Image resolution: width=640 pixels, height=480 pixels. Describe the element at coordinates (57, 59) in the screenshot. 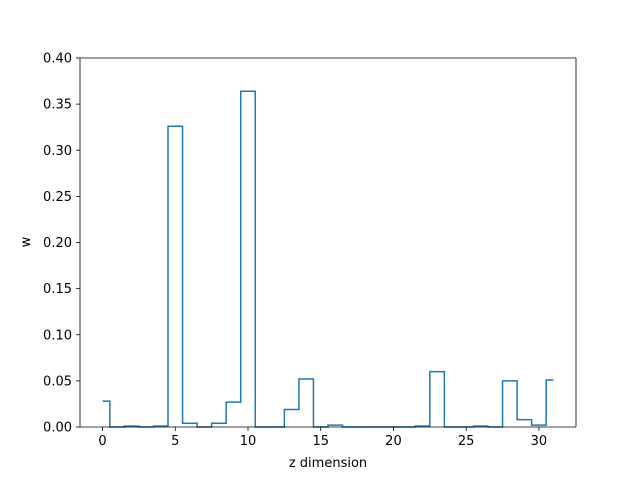

I see `y-tick-label: 0.40` at that location.